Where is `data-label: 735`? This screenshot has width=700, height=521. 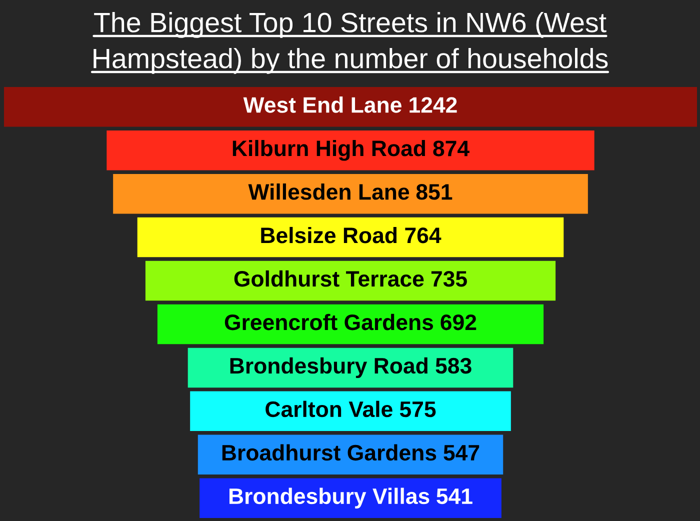 data-label: 735 is located at coordinates (449, 278).